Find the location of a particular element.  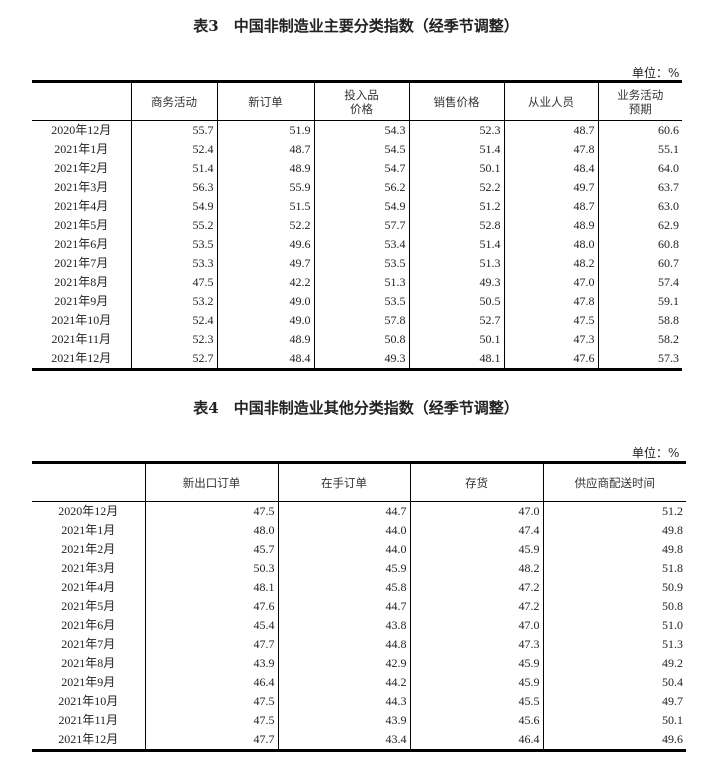

month-cell: 2021年12月 is located at coordinates (81, 358).